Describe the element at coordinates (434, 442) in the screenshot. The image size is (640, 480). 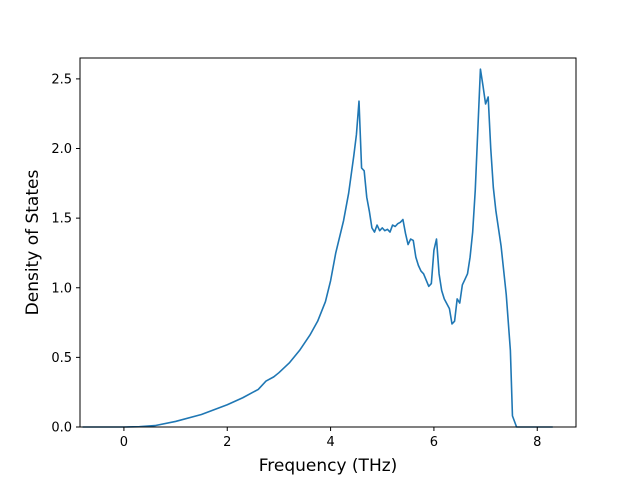
I see `x-tick-label: 6` at that location.